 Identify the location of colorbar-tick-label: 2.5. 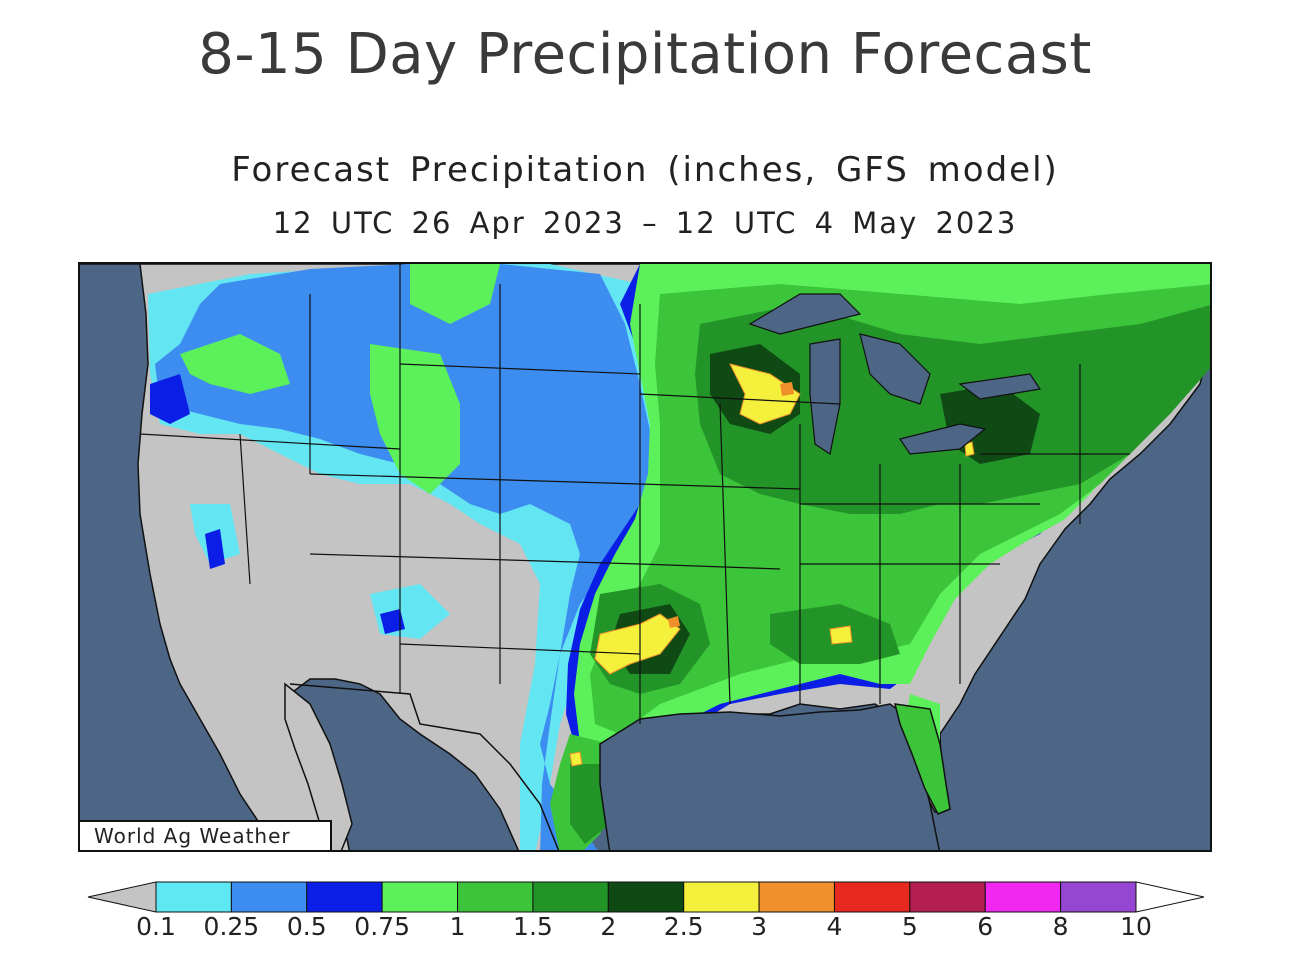
(683, 926).